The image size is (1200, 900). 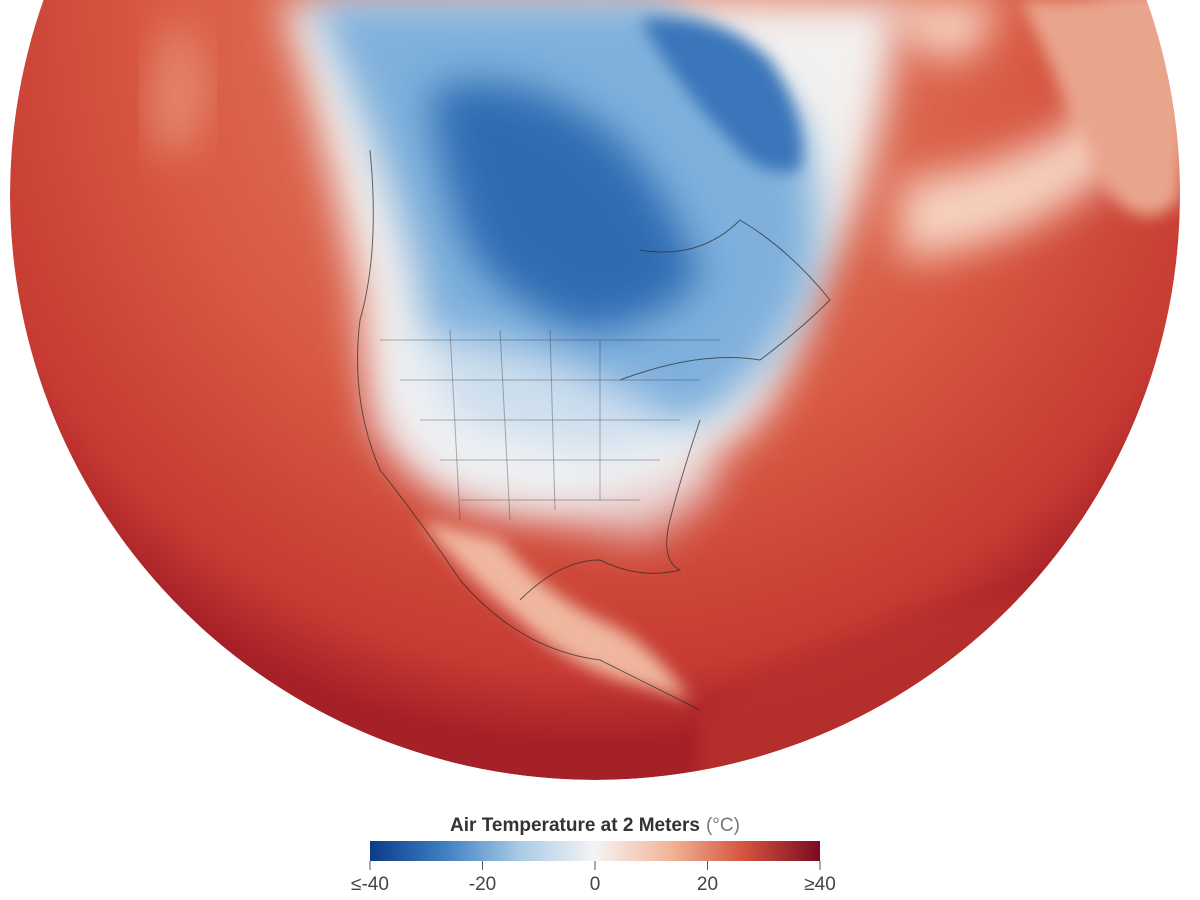 What do you see at coordinates (595, 851) in the screenshot?
I see `colorbar` at bounding box center [595, 851].